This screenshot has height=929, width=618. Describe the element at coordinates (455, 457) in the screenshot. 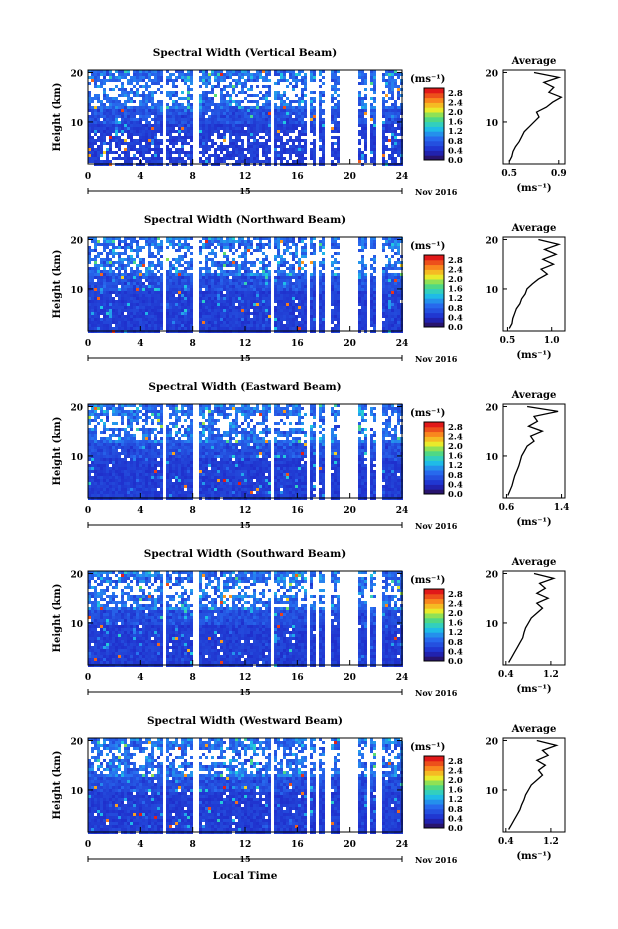

I see `colorbar-tick-label: 1.6` at that location.